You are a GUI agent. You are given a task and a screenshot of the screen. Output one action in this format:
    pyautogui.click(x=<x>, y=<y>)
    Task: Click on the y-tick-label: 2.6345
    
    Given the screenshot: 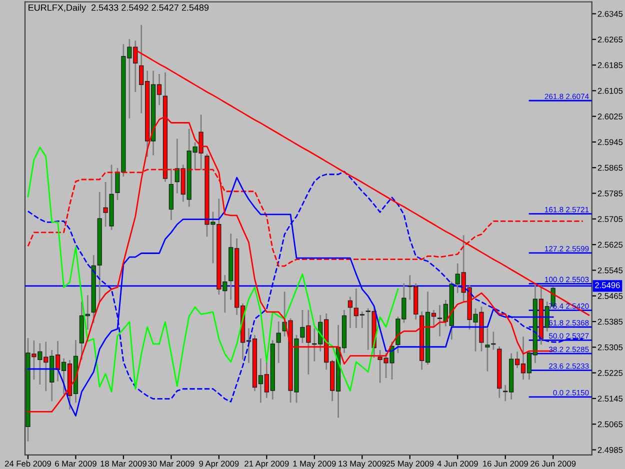 What is the action you would take?
    pyautogui.click(x=610, y=13)
    